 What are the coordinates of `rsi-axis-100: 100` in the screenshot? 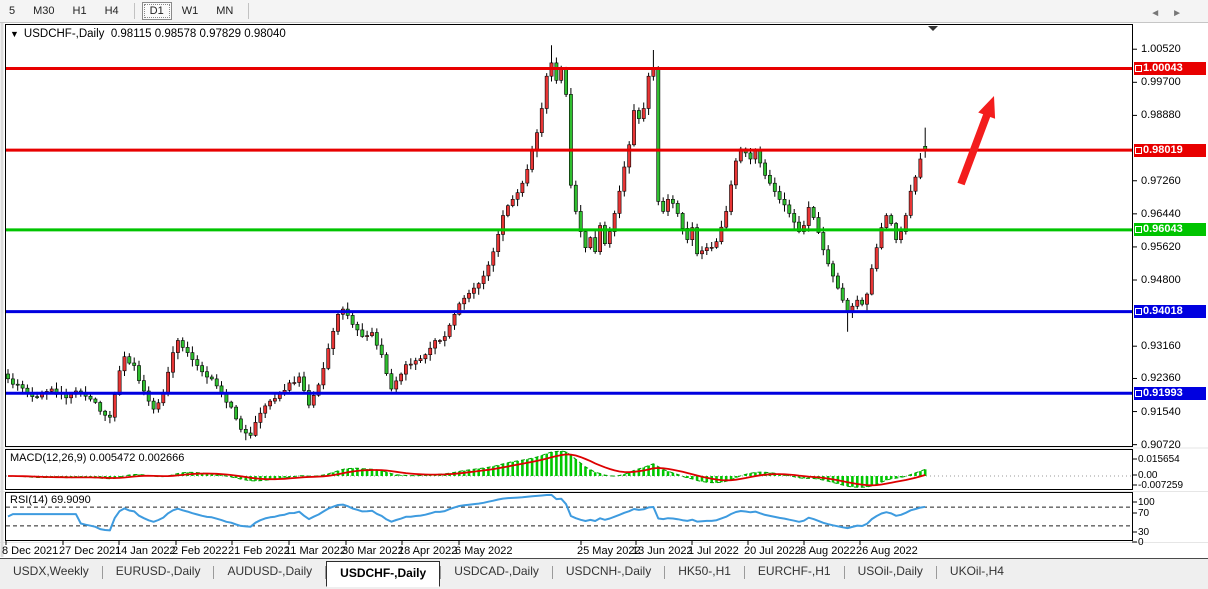 It's located at (1146, 502).